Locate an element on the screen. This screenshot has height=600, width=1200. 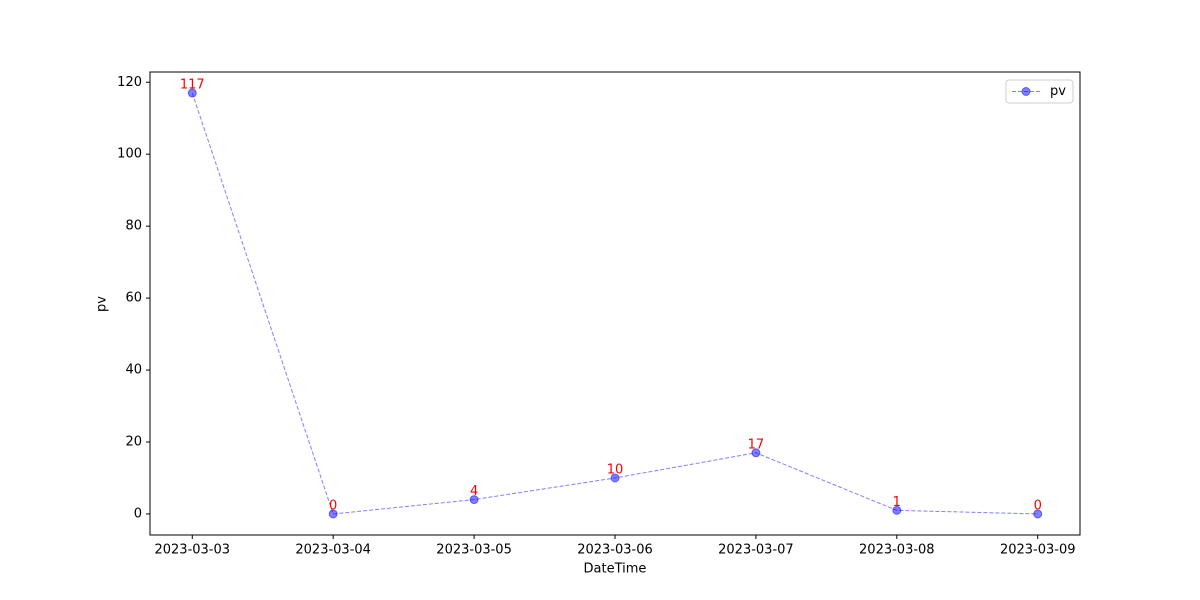
y-tick-label: 80 is located at coordinates (133, 226).